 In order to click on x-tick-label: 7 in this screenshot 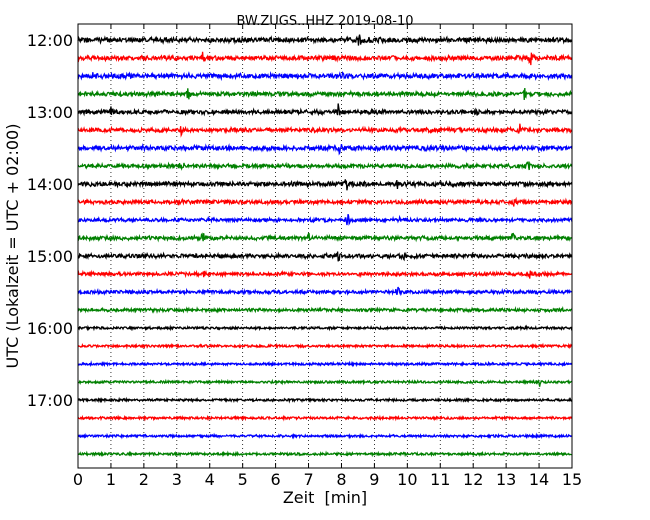, I will do `click(308, 479)`.